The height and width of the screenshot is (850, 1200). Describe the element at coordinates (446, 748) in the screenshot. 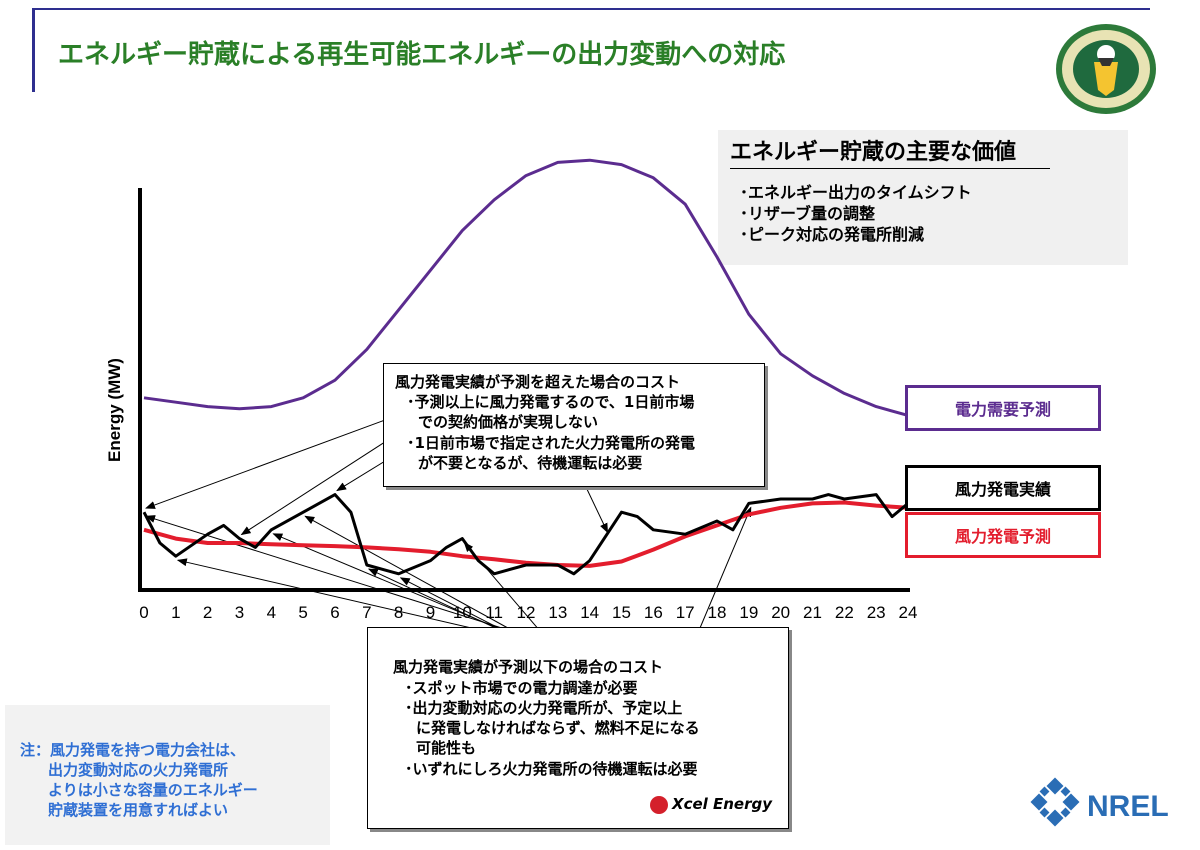

I see `callout-line: 可能性も` at that location.